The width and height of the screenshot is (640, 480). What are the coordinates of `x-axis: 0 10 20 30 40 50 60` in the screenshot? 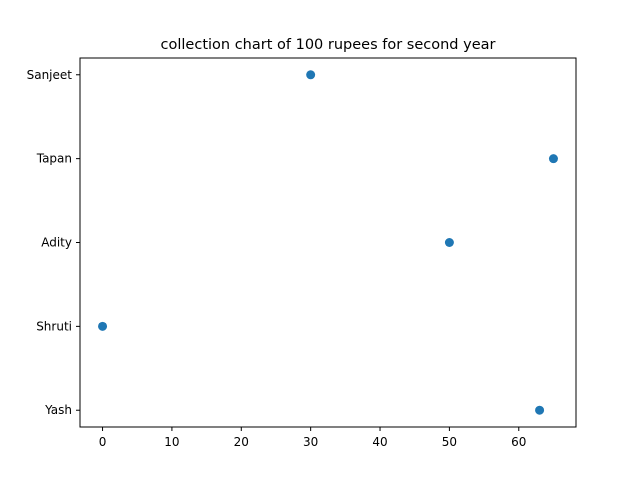 It's located at (312, 438).